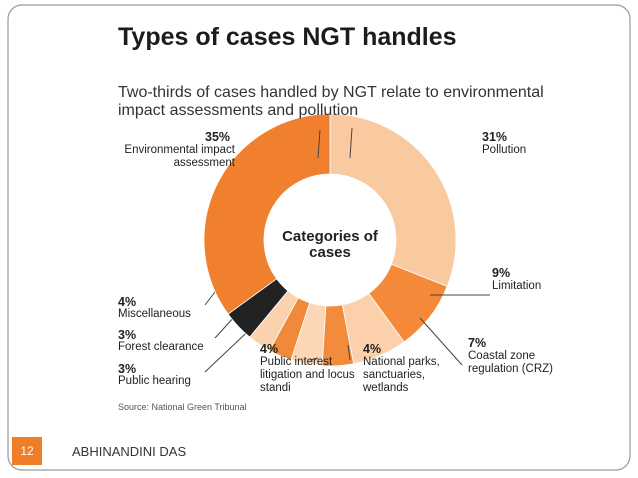  I want to click on category-label: National parks, sanctuaries, wetlands, so click(401, 375).